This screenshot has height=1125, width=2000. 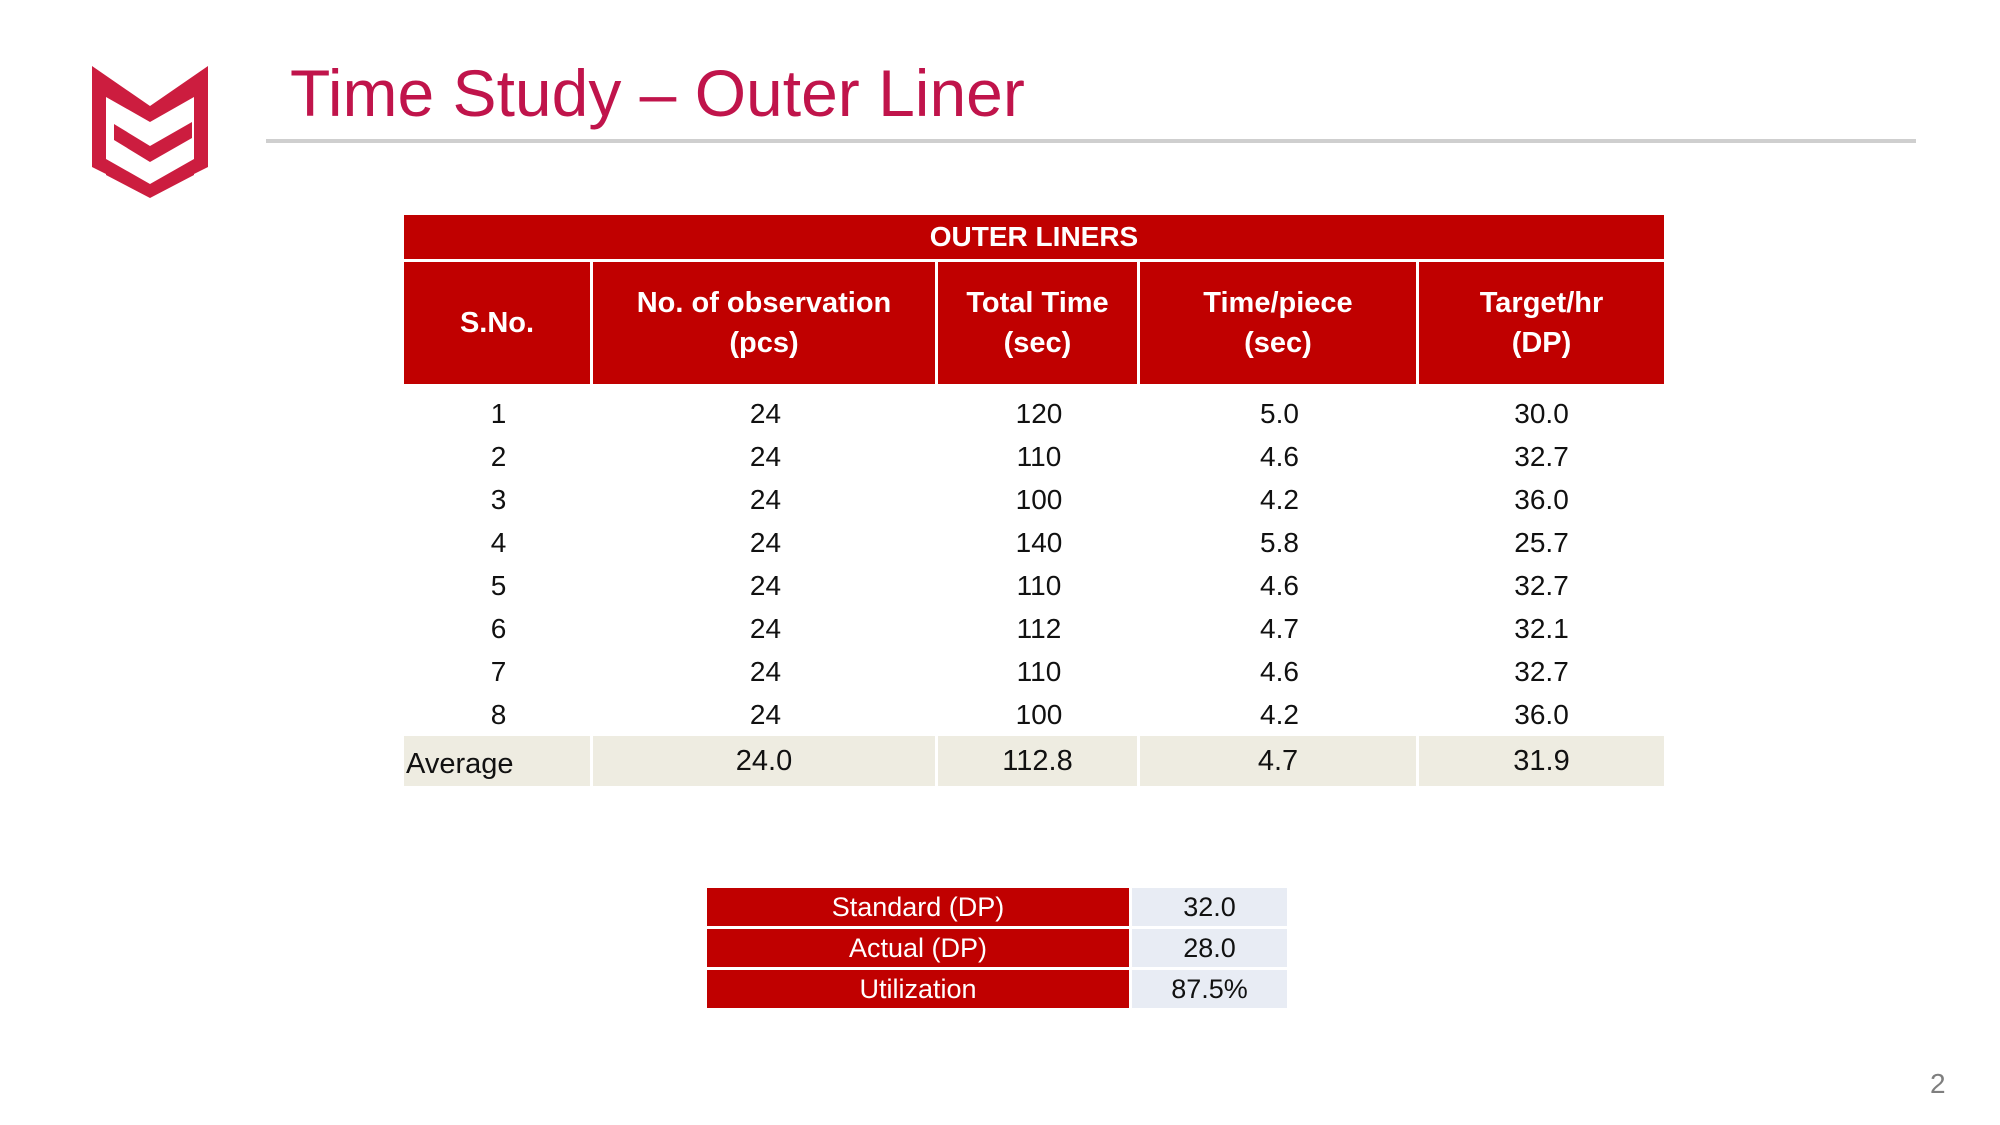 I want to click on cell-sno: 1, so click(x=498, y=413).